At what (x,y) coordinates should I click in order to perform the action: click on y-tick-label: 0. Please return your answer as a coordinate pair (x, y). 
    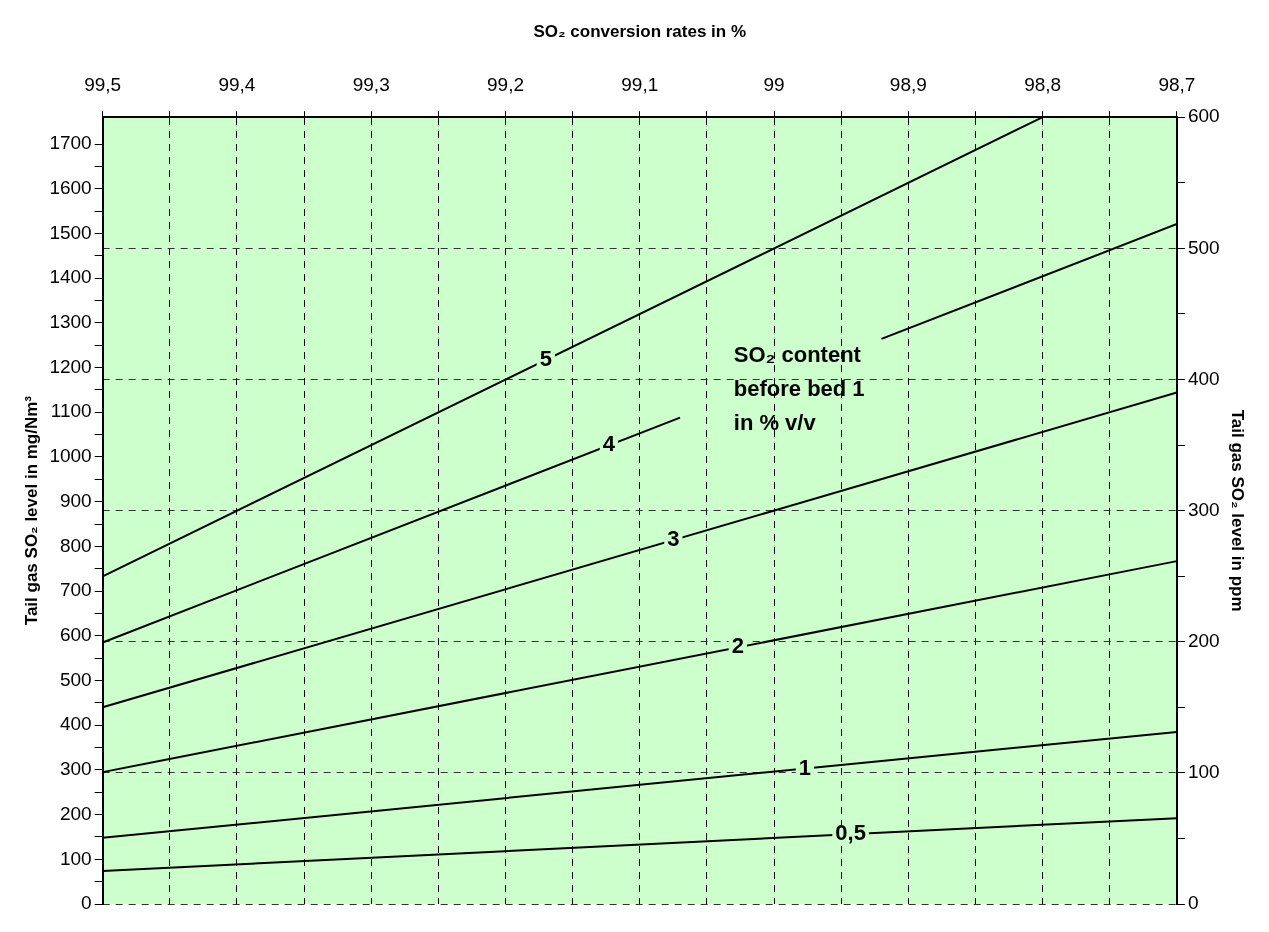
    Looking at the image, I should click on (86, 903).